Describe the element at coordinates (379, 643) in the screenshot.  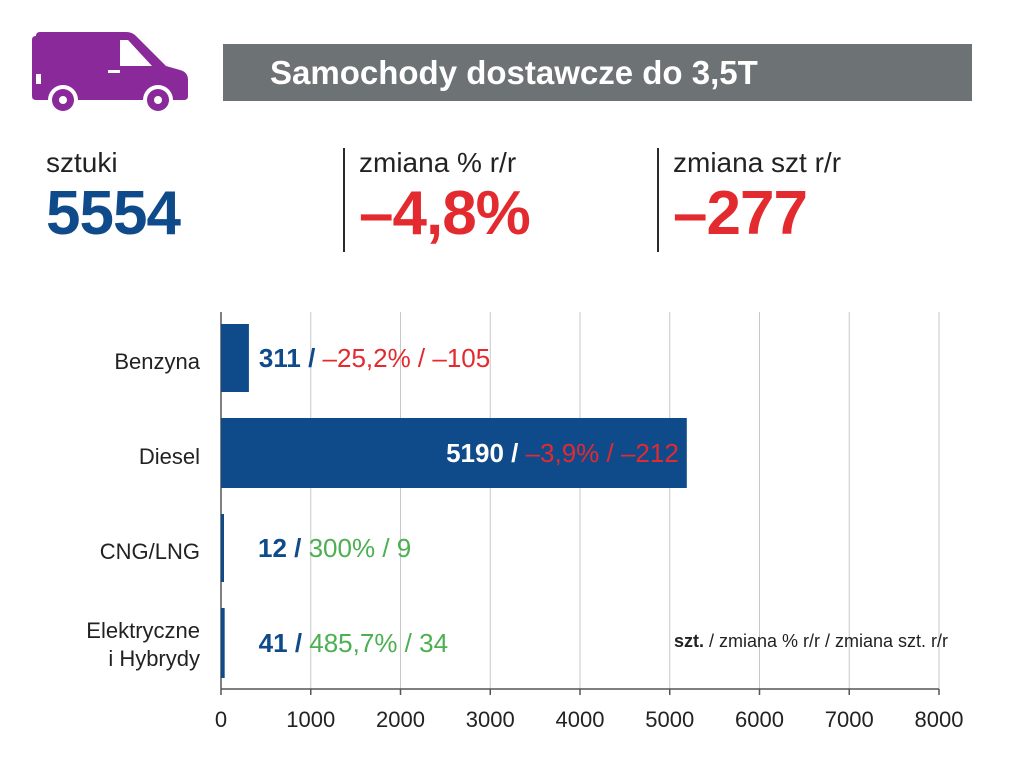
I see `data-label-change: 485,7% / 34` at that location.